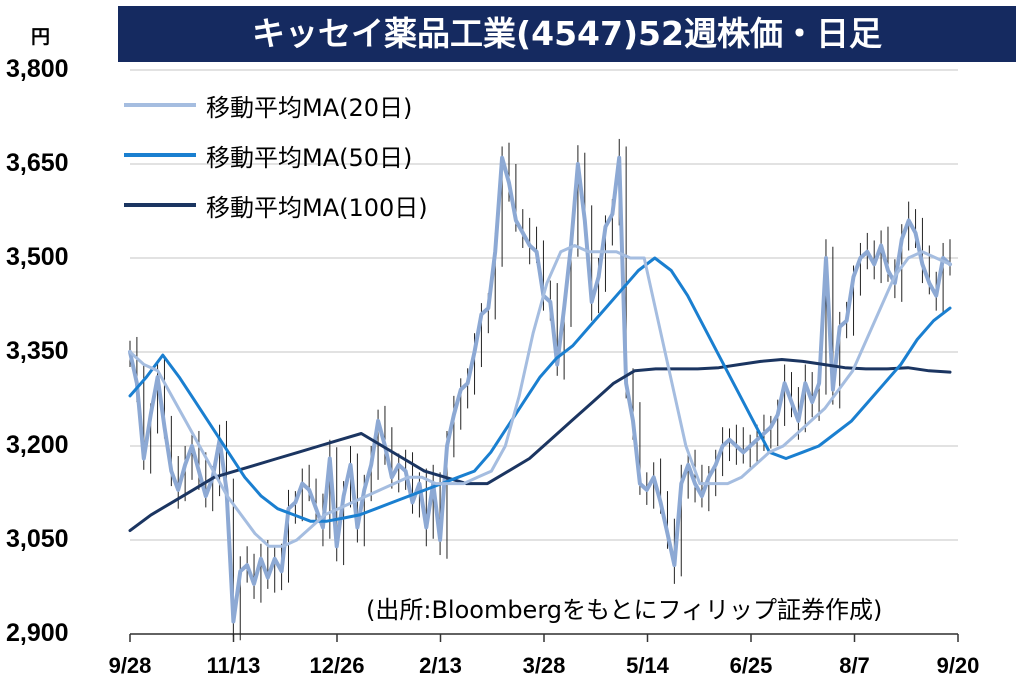  Describe the element at coordinates (37, 633) in the screenshot. I see `y-tick-label: 2,900` at that location.